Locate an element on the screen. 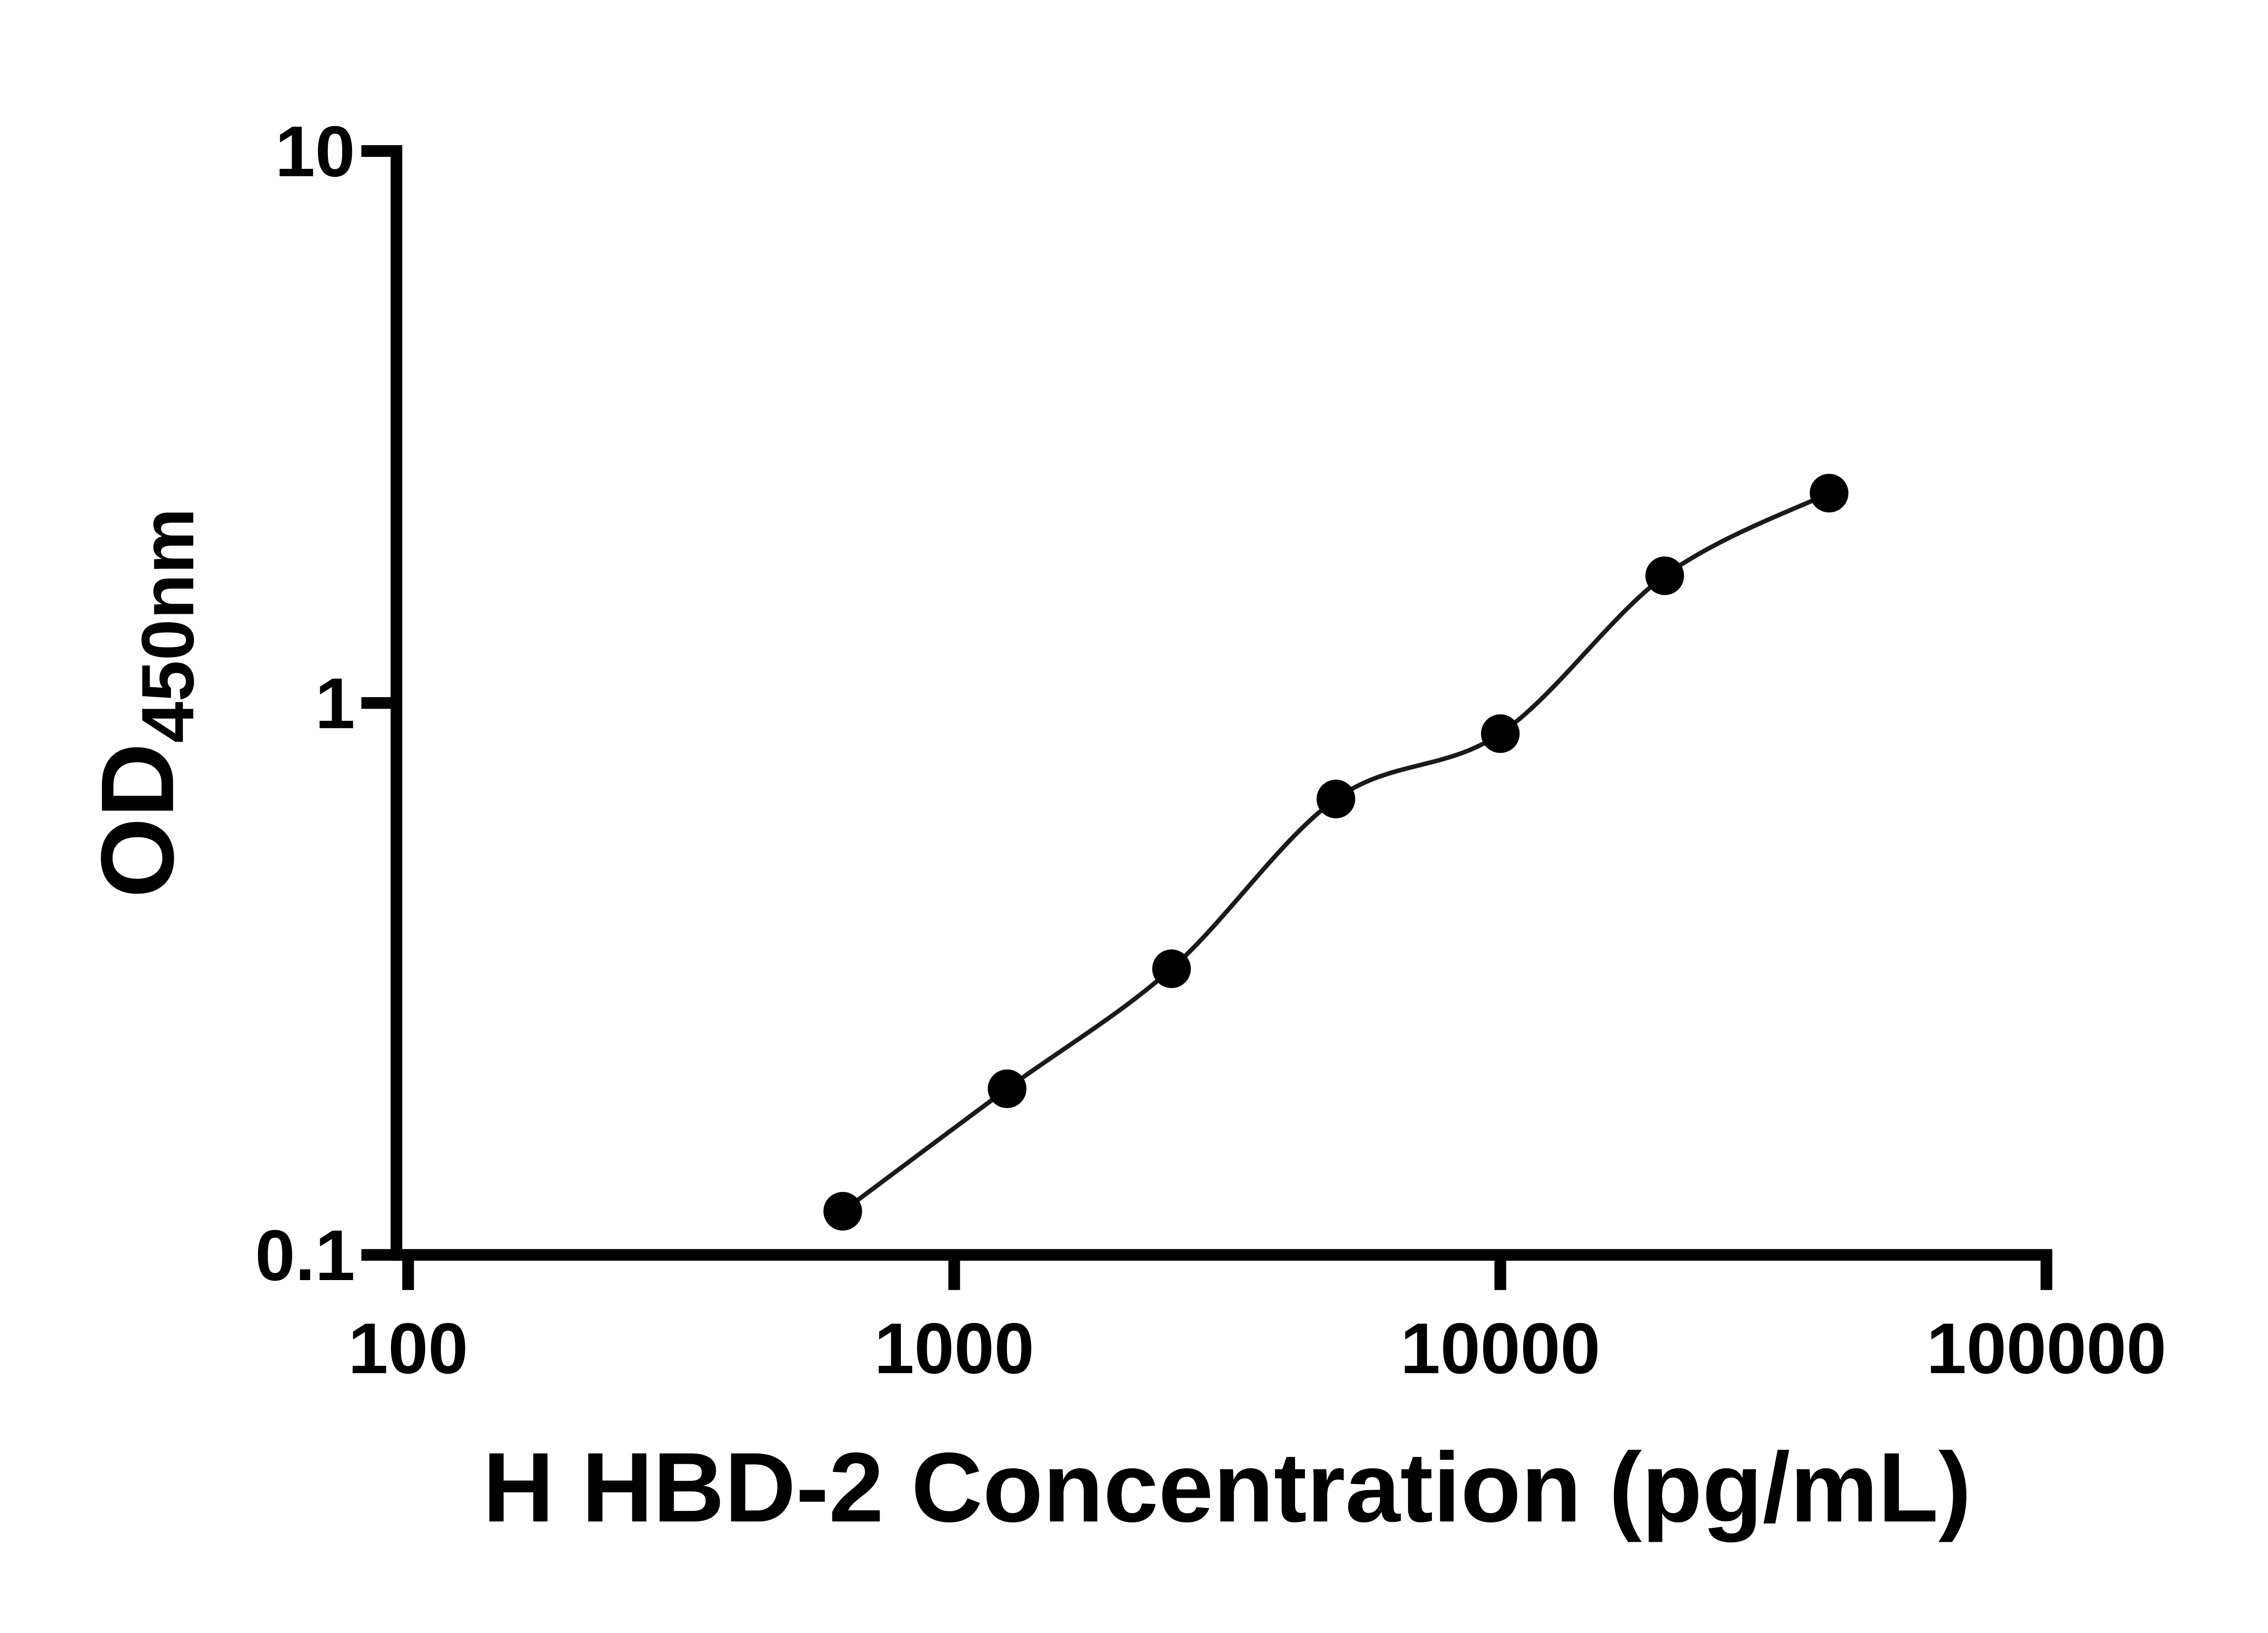 This screenshot has width=2268, height=1633. x-tick-label: 100000 is located at coordinates (2046, 1348).